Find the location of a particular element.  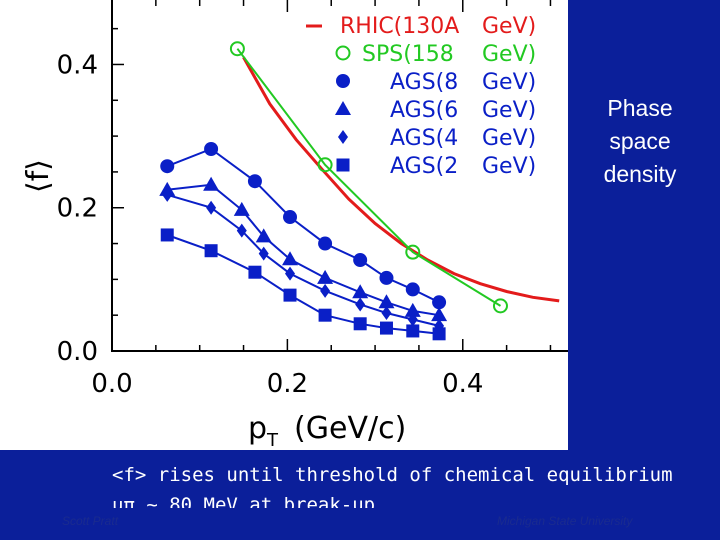

legend-label: AGS(4 is located at coordinates (424, 138).